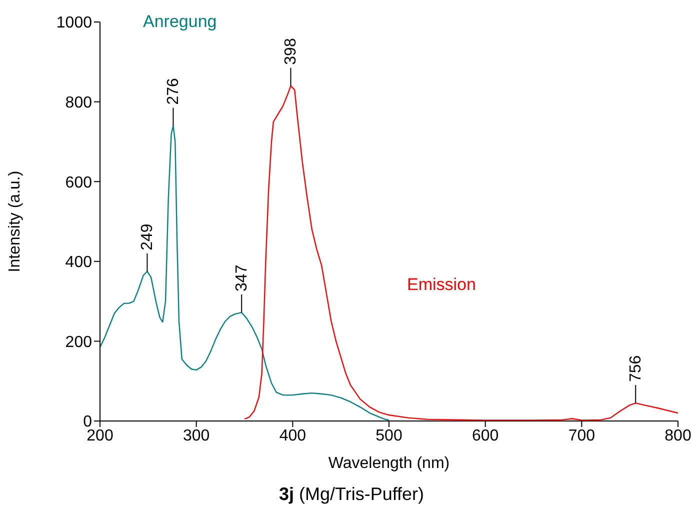 This screenshot has width=695, height=532. I want to click on y-tick-label: 400, so click(78, 263).